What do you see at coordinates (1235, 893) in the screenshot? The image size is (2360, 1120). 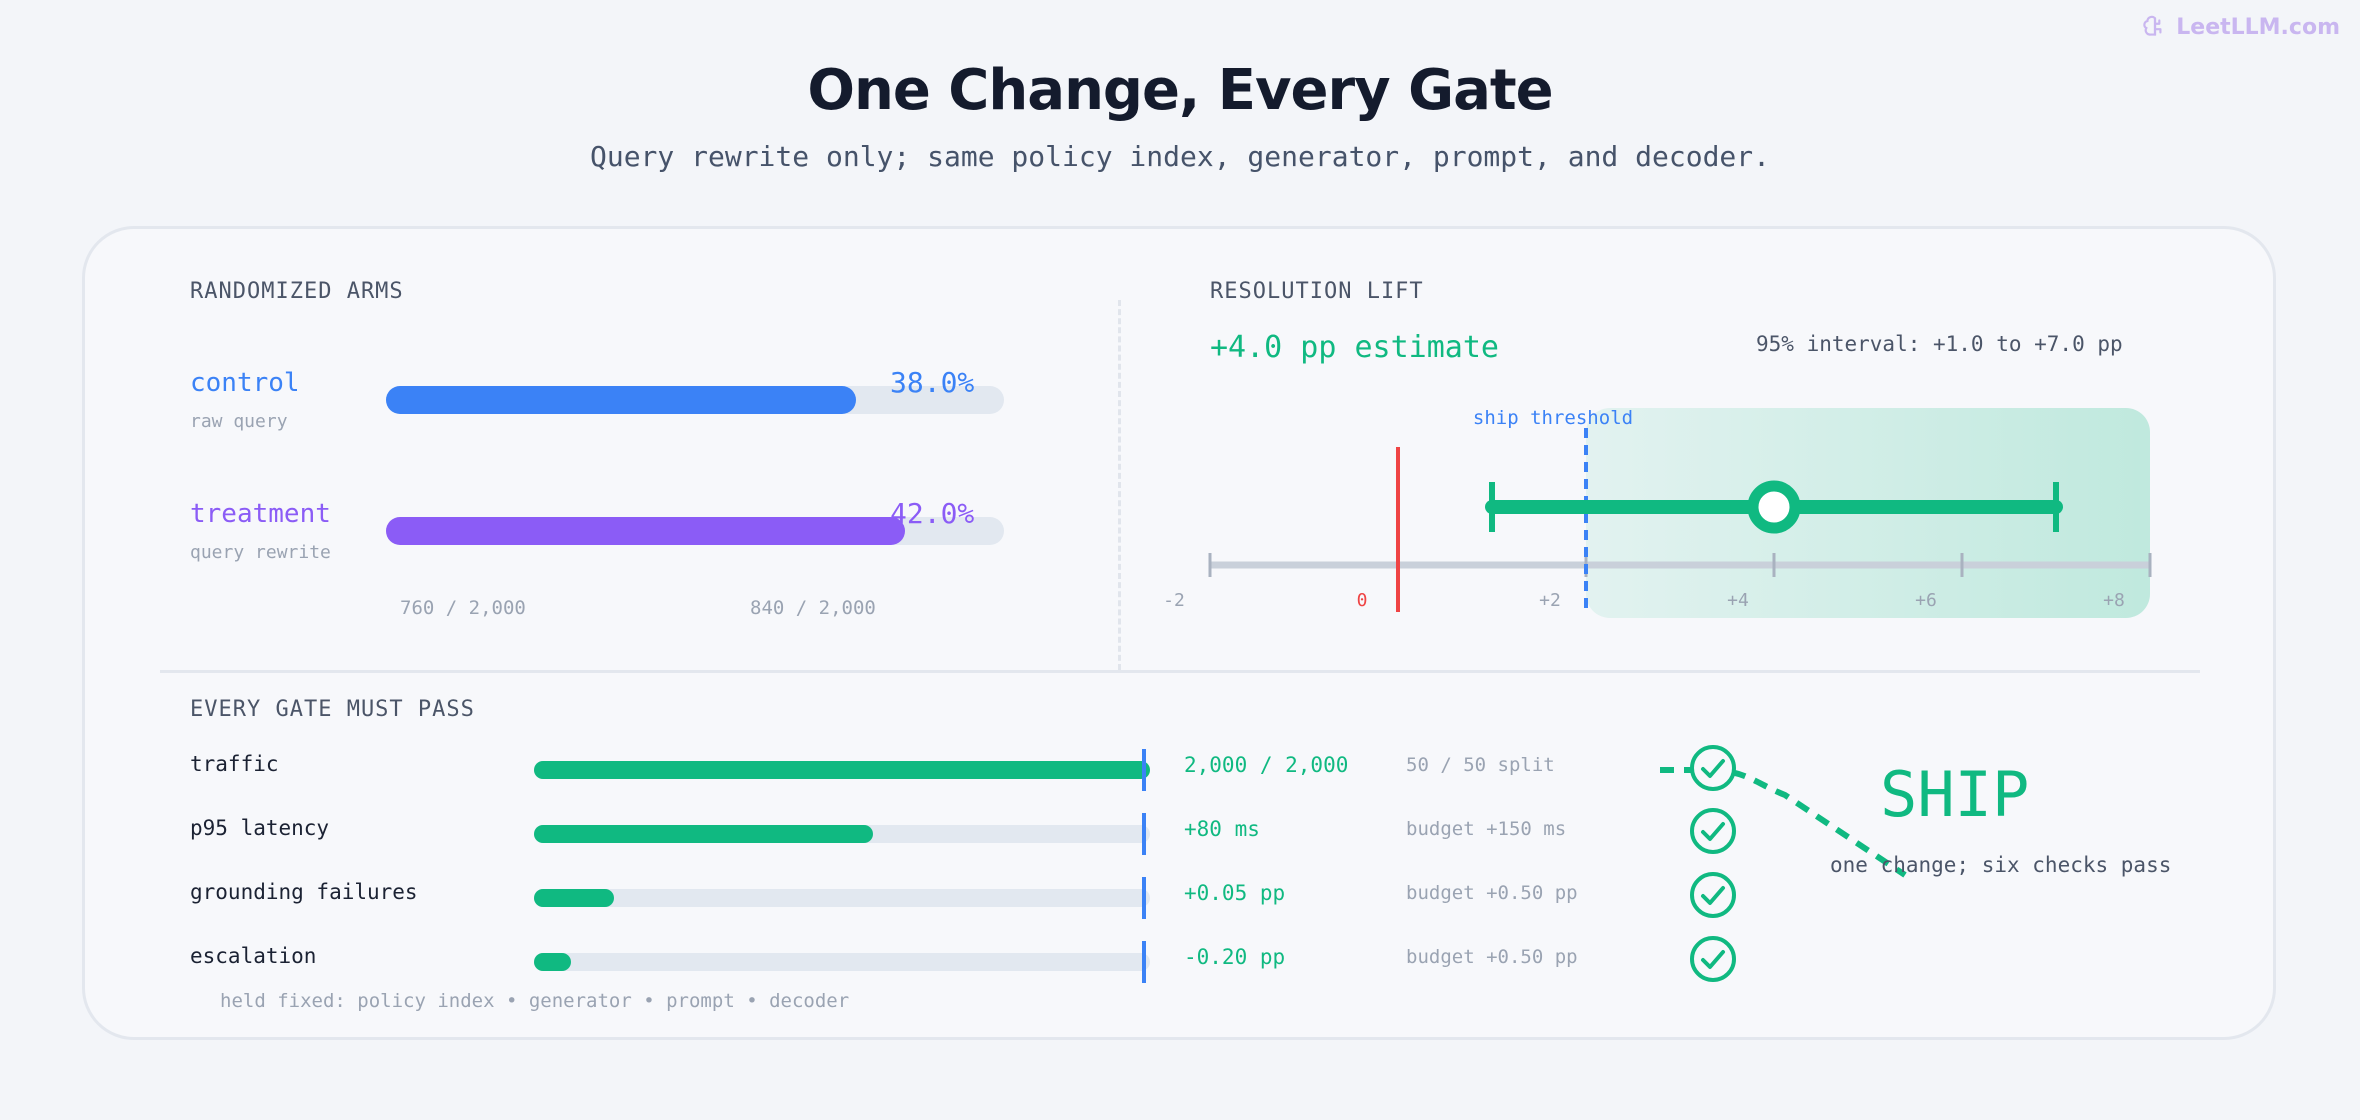 I see `gate-value-grounding: +0.05 pp` at bounding box center [1235, 893].